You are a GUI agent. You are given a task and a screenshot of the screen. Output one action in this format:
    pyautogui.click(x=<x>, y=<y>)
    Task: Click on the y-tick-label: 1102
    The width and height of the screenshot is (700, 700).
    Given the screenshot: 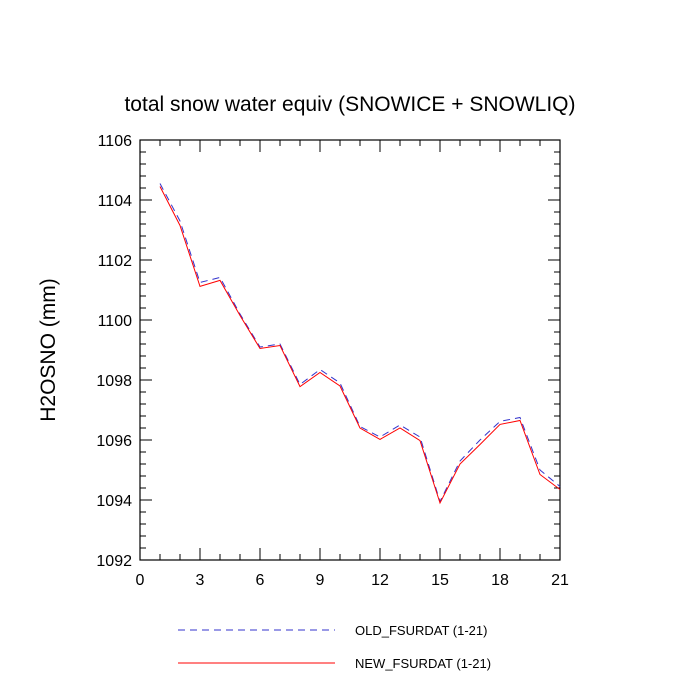 What is the action you would take?
    pyautogui.click(x=115, y=261)
    